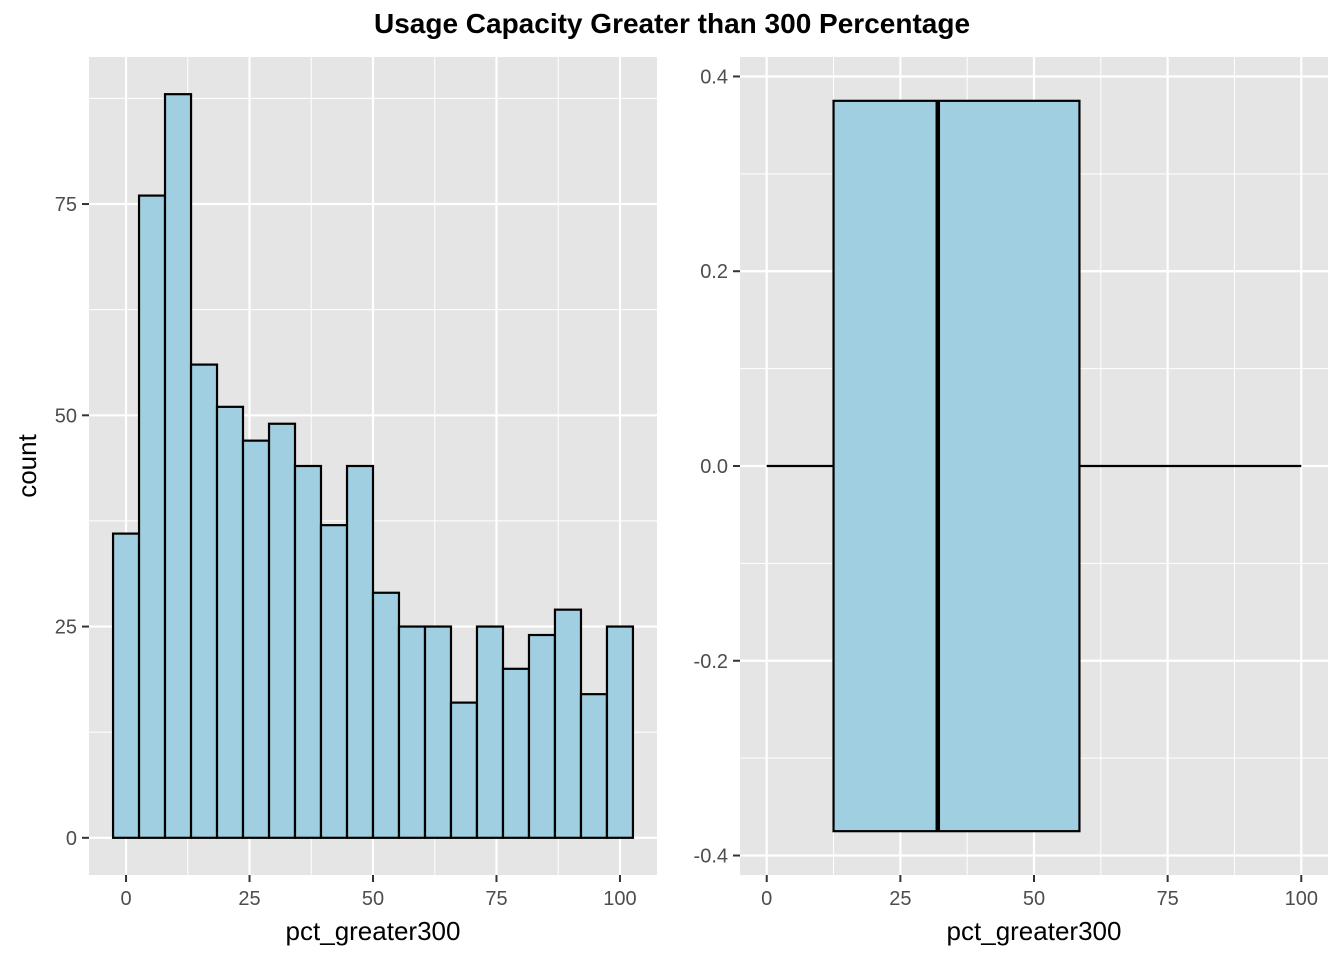  Describe the element at coordinates (711, 662) in the screenshot. I see `y-tick-label: -0.2` at that location.